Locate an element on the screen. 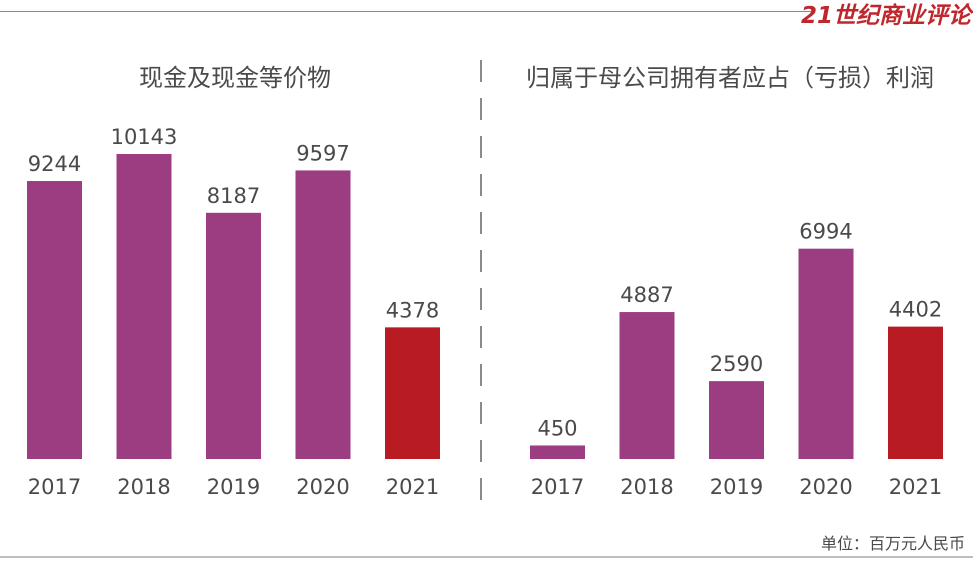 Image resolution: width=973 pixels, height=561 pixels. data-label-0-2018: 10143 is located at coordinates (144, 137).